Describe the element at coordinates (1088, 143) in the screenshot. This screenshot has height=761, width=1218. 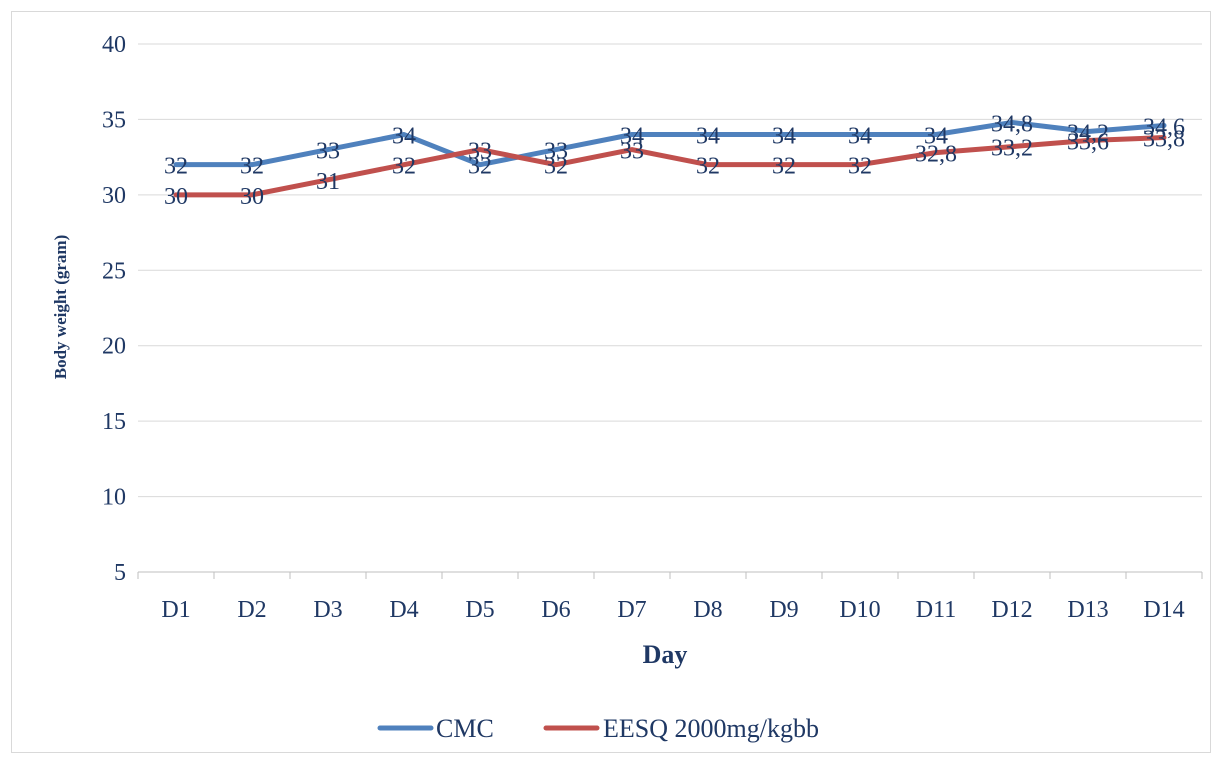
I see `data-label: 33,6` at that location.